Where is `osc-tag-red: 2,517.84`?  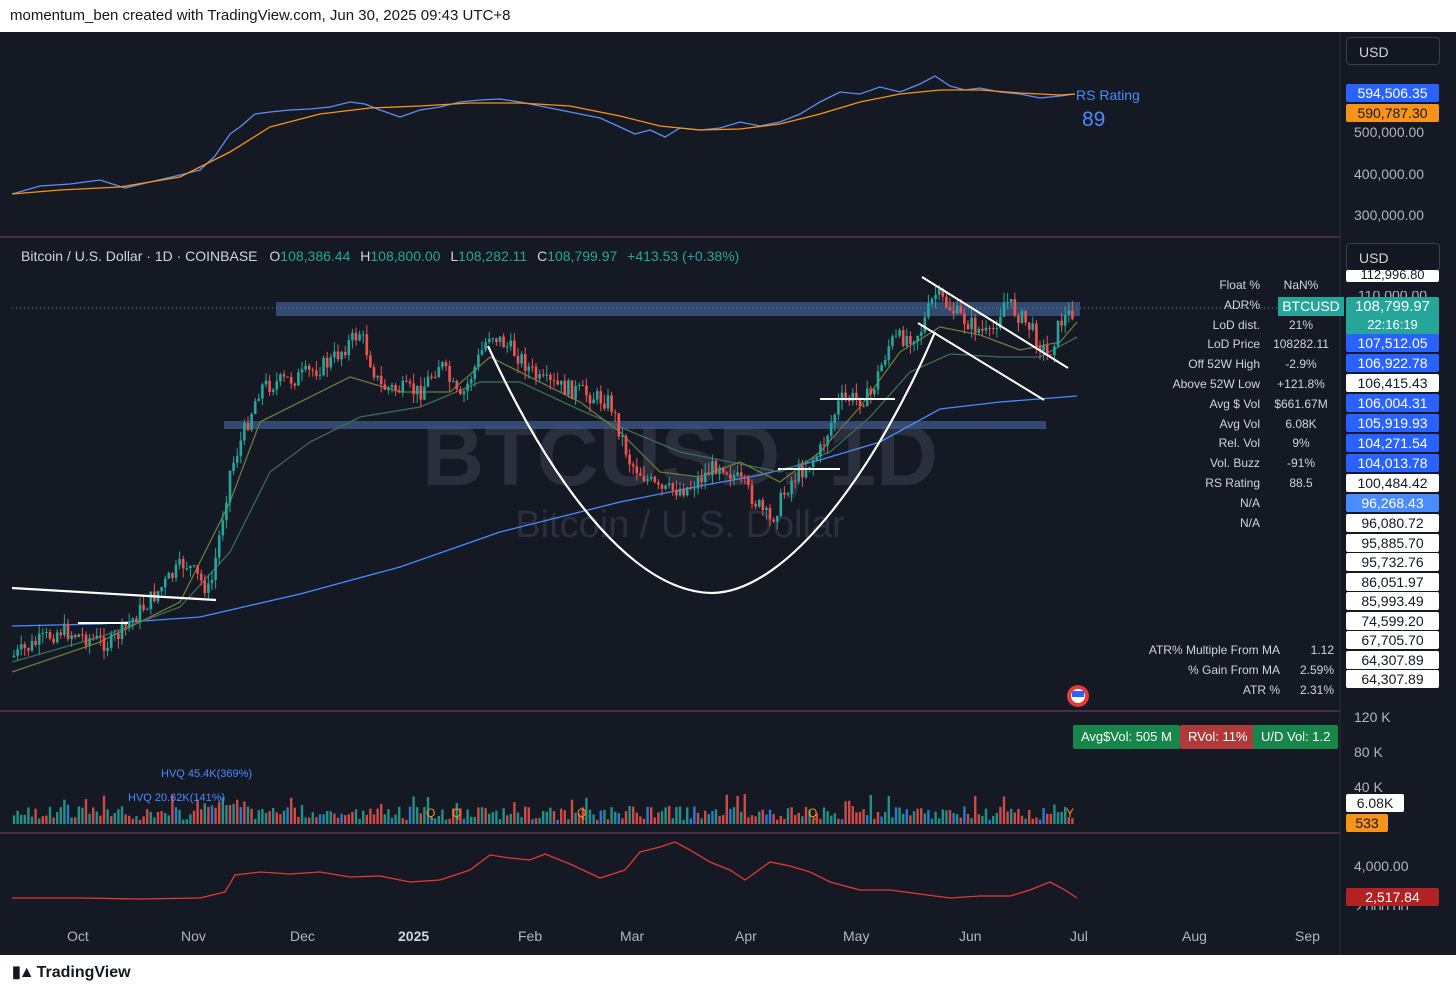 osc-tag-red: 2,517.84 is located at coordinates (1392, 897).